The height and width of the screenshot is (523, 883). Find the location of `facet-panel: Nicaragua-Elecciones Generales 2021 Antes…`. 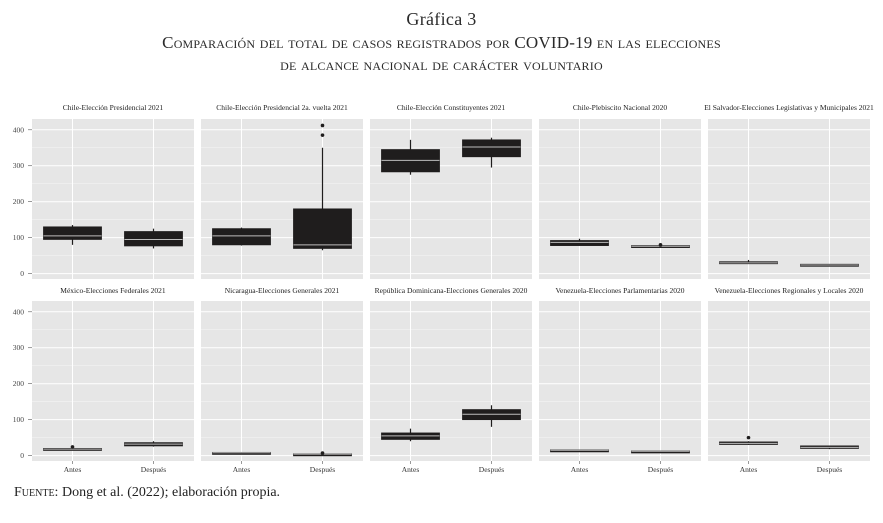

facet-panel: Nicaragua-Elecciones Generales 2021 Antes… is located at coordinates (282, 380).